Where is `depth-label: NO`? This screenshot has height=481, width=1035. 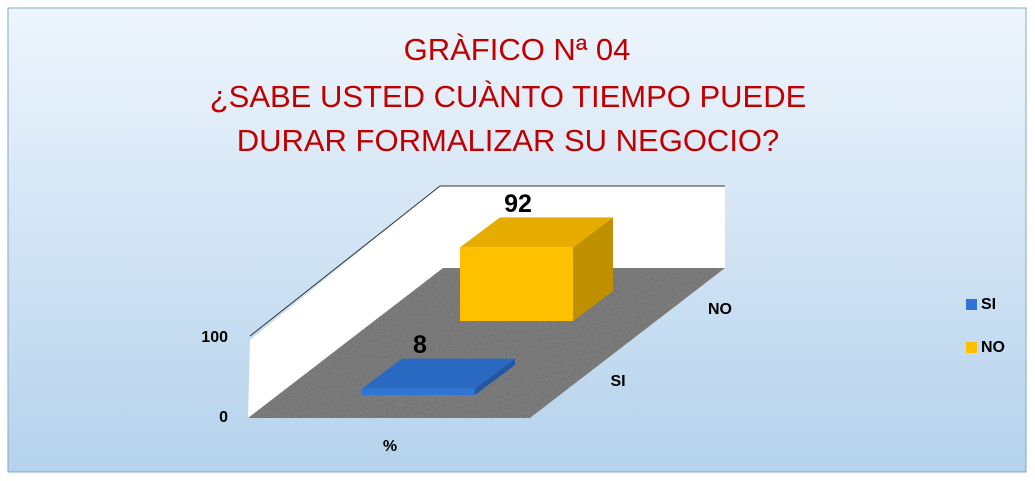
depth-label: NO is located at coordinates (720, 309).